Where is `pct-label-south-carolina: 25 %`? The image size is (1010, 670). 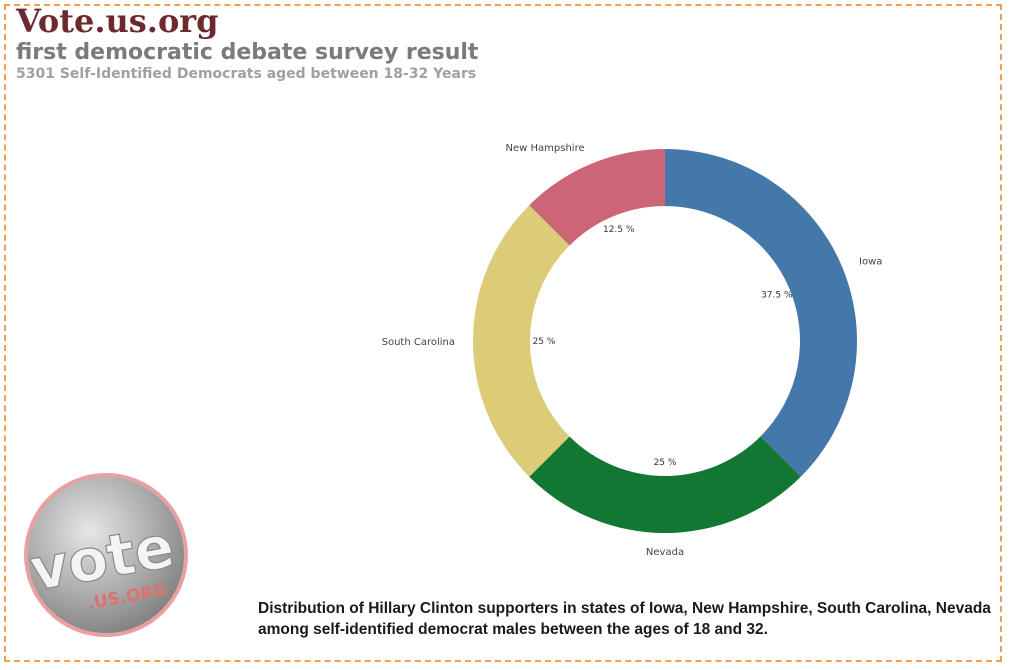 pct-label-south-carolina: 25 % is located at coordinates (544, 342).